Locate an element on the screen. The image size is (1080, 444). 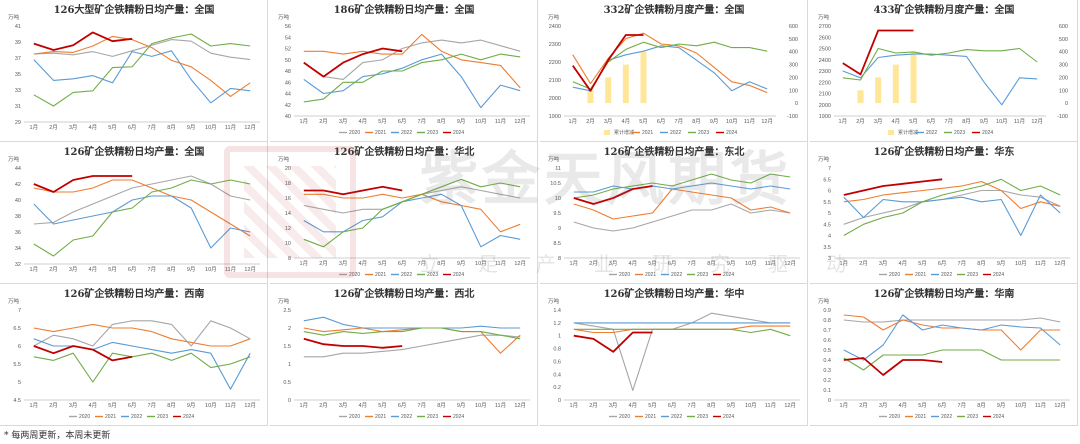
chart-title: 126矿企铁精粉日均产量：华东 is located at coordinates (944, 151).